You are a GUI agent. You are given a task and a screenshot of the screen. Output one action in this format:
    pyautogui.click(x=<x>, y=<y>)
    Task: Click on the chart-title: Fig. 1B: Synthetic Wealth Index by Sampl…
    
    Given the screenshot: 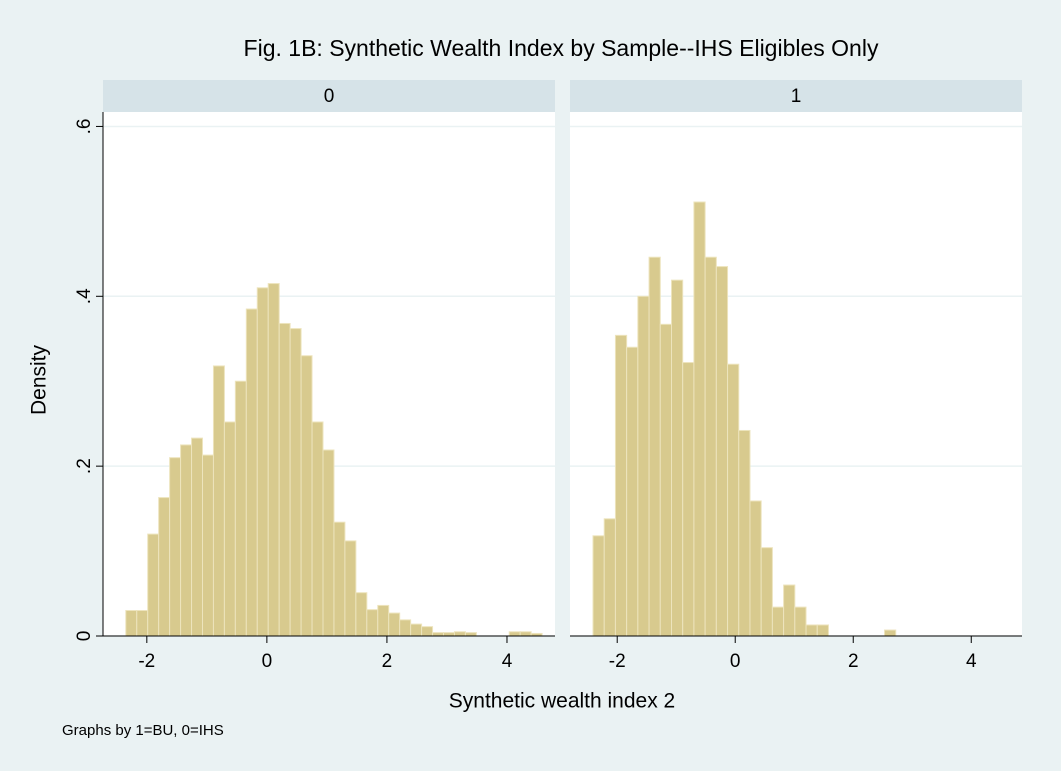 What is the action you would take?
    pyautogui.click(x=561, y=48)
    